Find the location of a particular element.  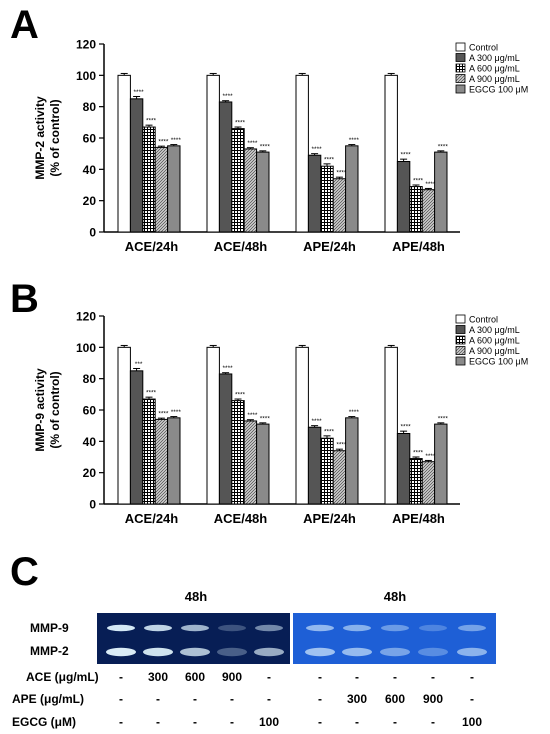

bar-APE/48h-1 is located at coordinates (403, 197).